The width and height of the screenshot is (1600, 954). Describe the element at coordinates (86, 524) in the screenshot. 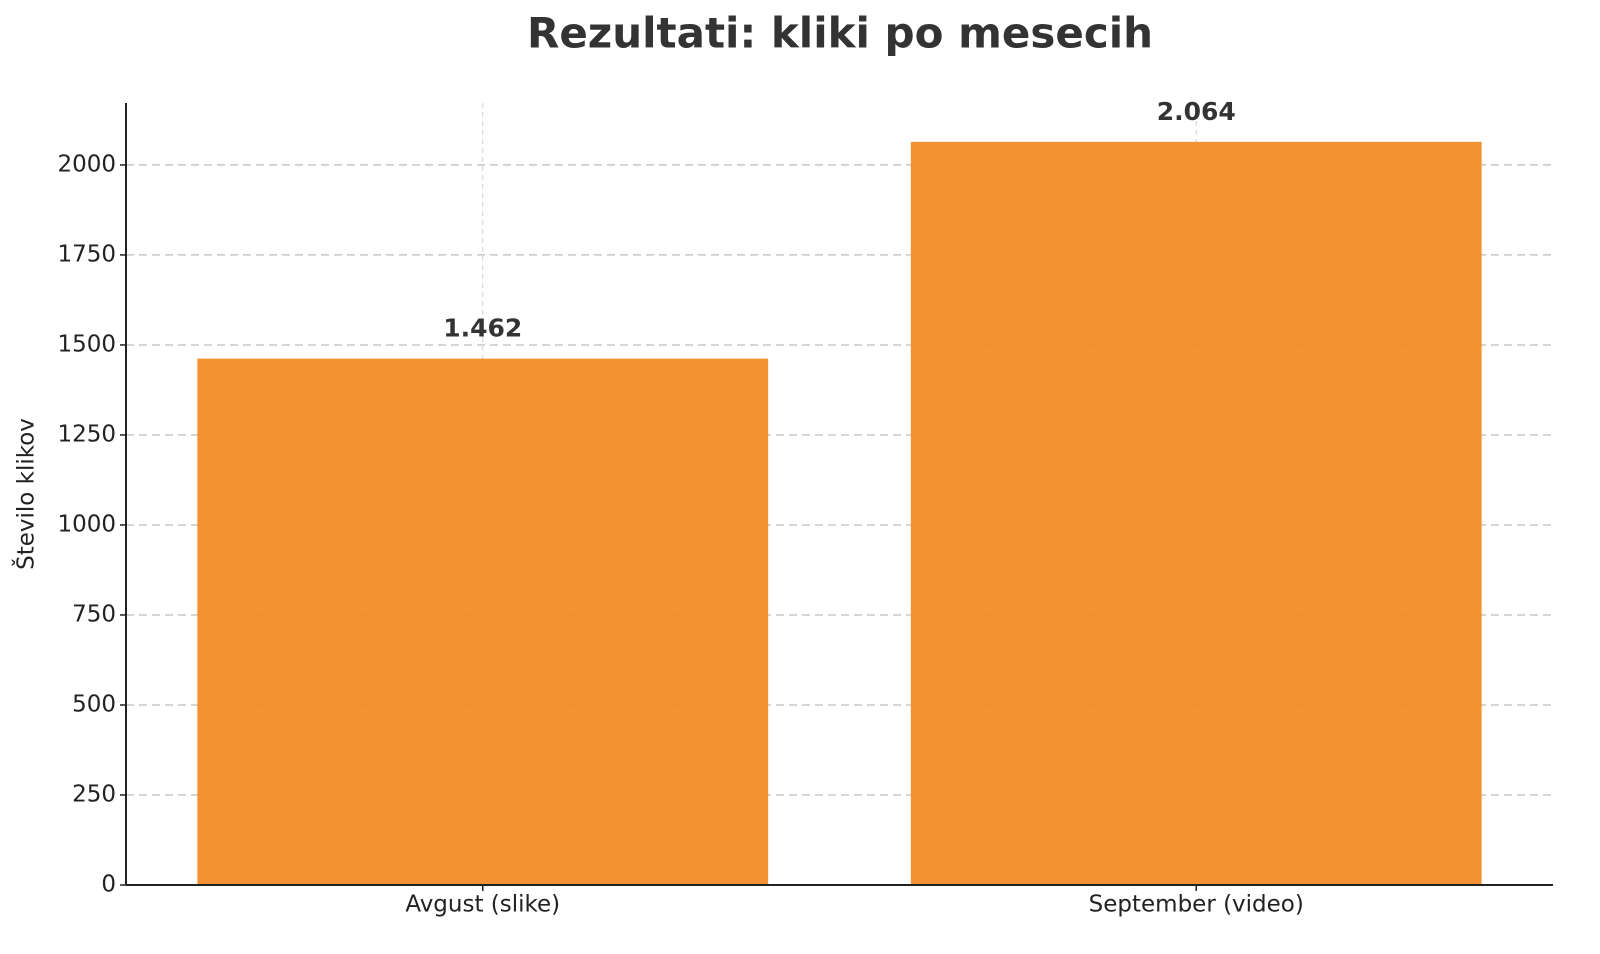

I see `y-tick-label: 1000` at that location.